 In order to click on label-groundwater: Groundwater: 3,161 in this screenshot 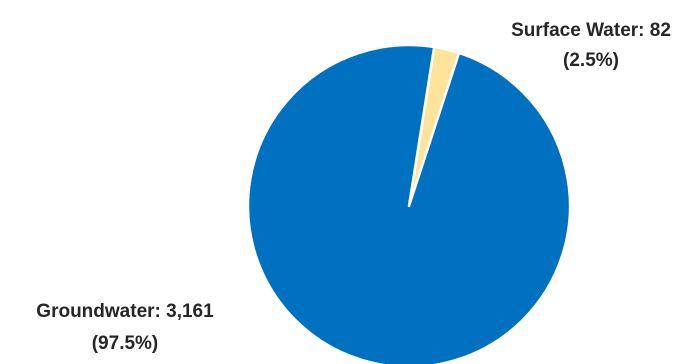, I will do `click(125, 311)`.